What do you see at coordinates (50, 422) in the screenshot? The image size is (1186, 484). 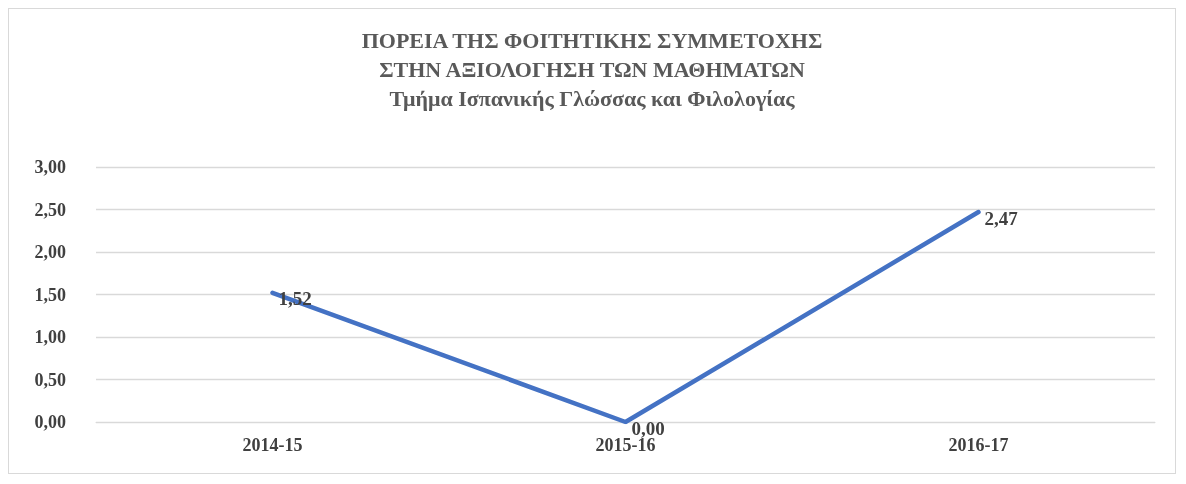 I see `y-tick-label: 0,00` at bounding box center [50, 422].